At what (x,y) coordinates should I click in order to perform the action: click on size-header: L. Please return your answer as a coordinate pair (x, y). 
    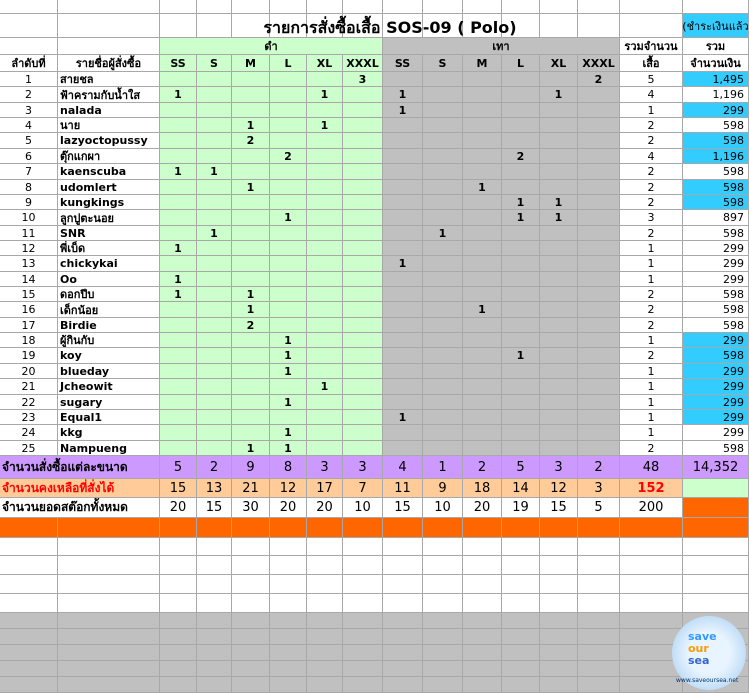
    Looking at the image, I should click on (288, 63).